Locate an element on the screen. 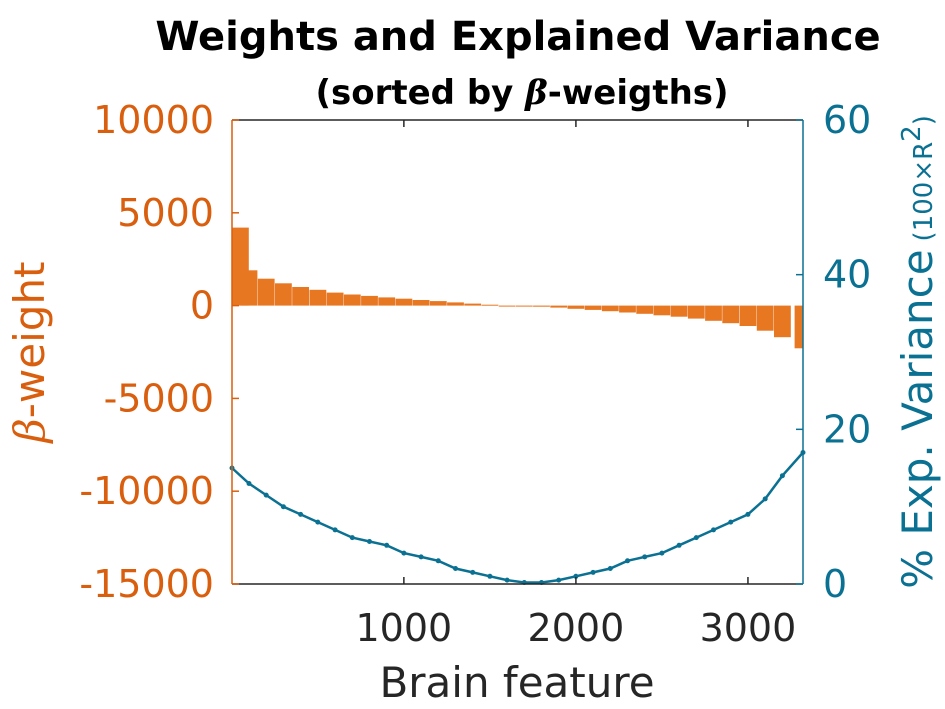 Image resolution: width=945 pixels, height=709 pixels. chart-title: Weights and Explained Variance is located at coordinates (517, 37).